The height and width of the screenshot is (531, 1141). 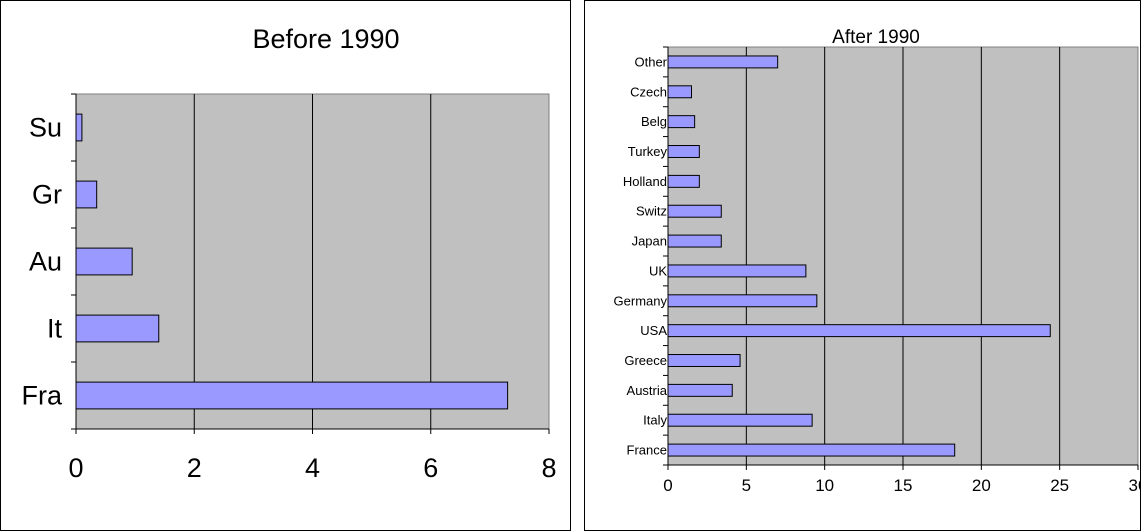 What do you see at coordinates (683, 181) in the screenshot?
I see `bar-holland` at bounding box center [683, 181].